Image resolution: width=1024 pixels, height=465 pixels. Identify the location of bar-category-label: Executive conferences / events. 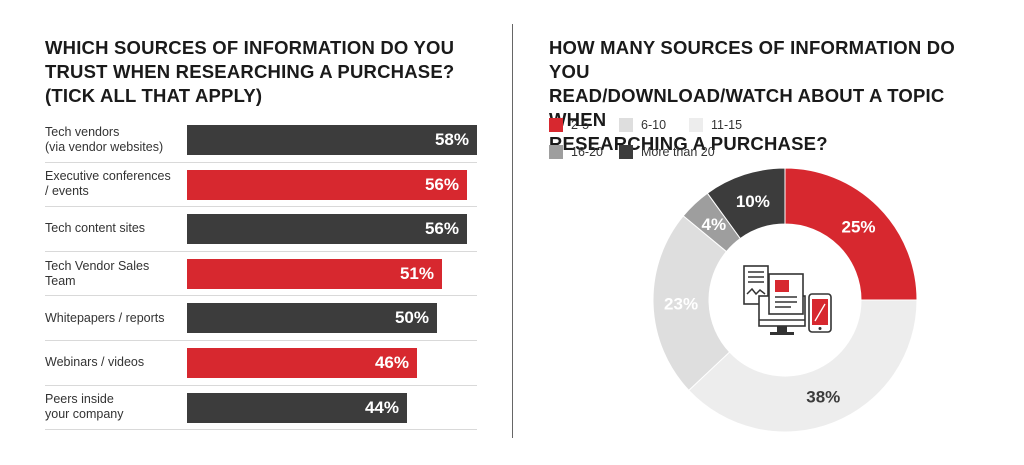
(108, 184).